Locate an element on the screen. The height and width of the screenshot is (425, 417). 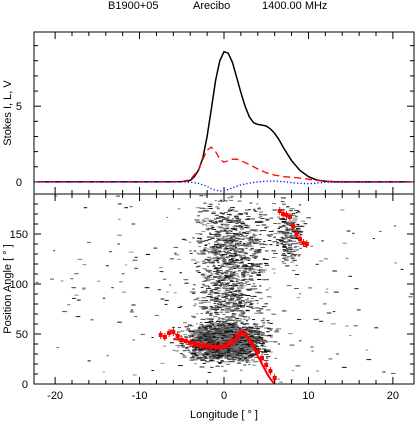
pa-measurements is located at coordinates (233, 294).